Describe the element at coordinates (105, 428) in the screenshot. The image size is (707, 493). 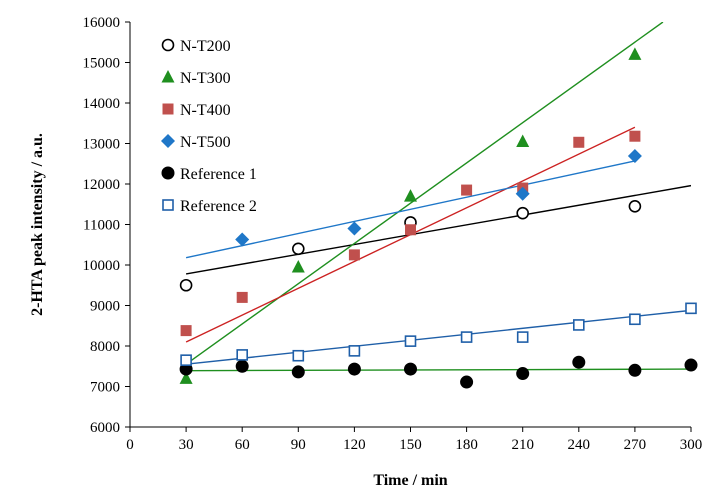
I see `y-tick-label: 6000` at that location.